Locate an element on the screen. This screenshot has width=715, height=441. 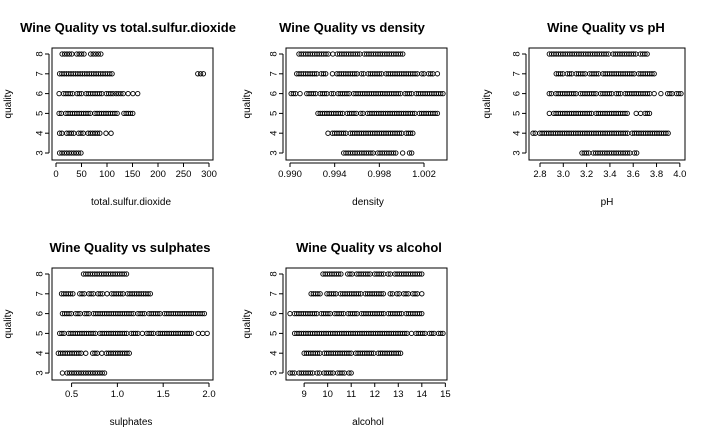
x-axis-label: sulphates is located at coordinates (131, 422).